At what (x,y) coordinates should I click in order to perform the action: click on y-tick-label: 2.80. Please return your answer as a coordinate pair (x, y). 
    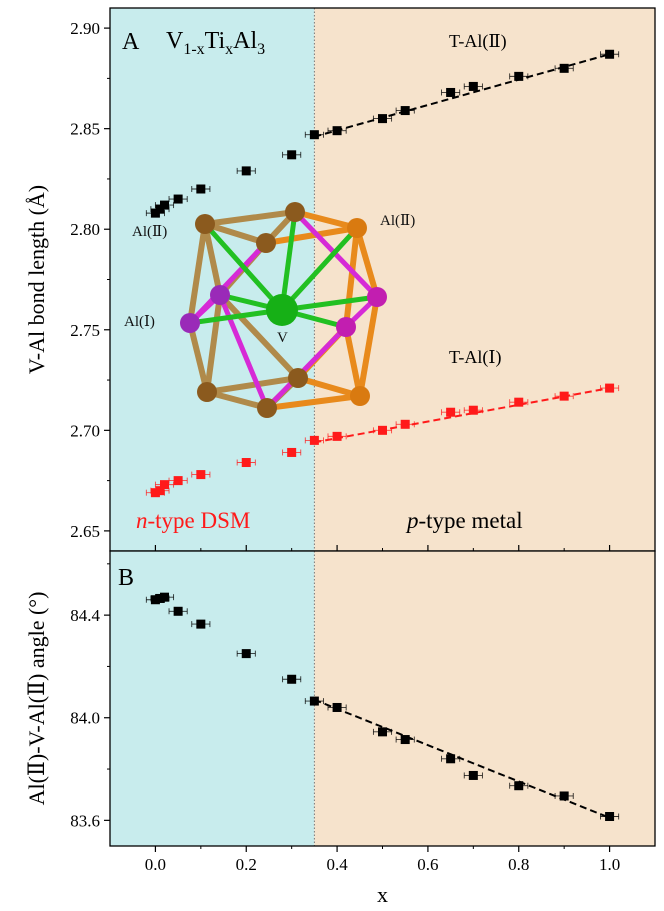
    Looking at the image, I should click on (85, 229).